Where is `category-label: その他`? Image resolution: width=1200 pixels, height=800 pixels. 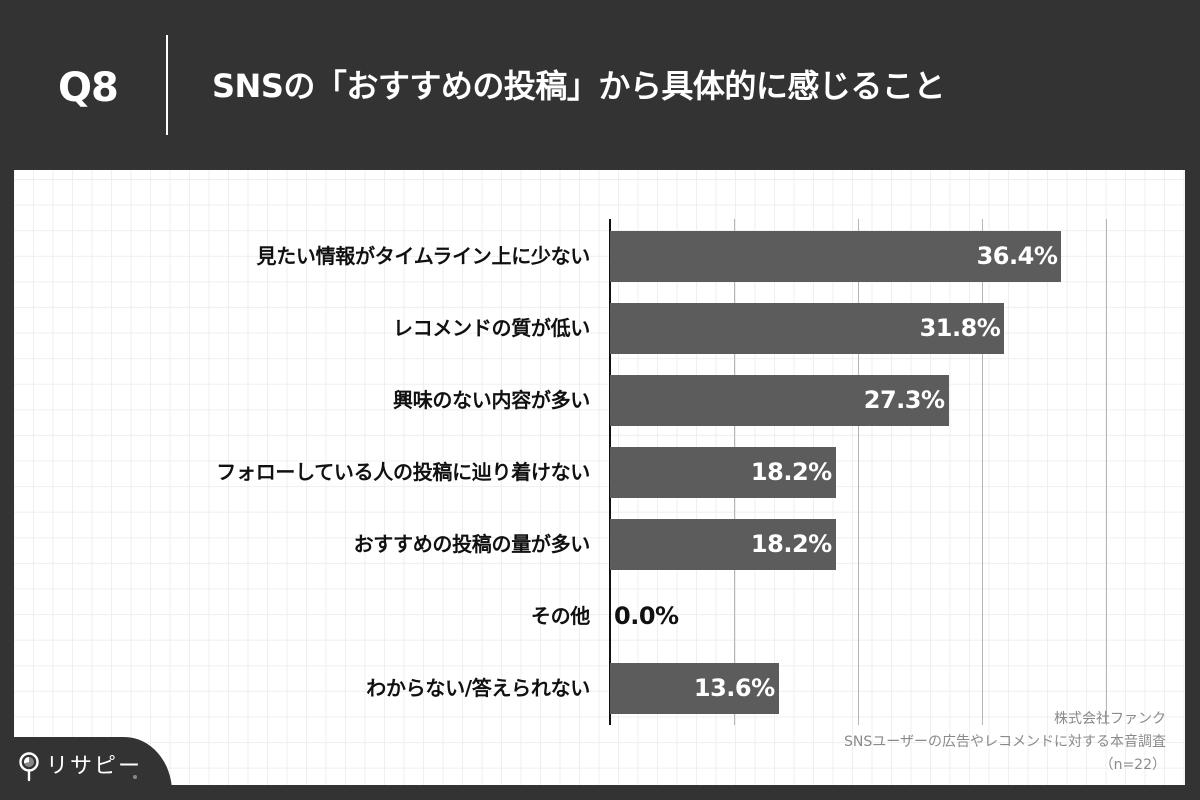
category-label: その他 is located at coordinates (560, 616).